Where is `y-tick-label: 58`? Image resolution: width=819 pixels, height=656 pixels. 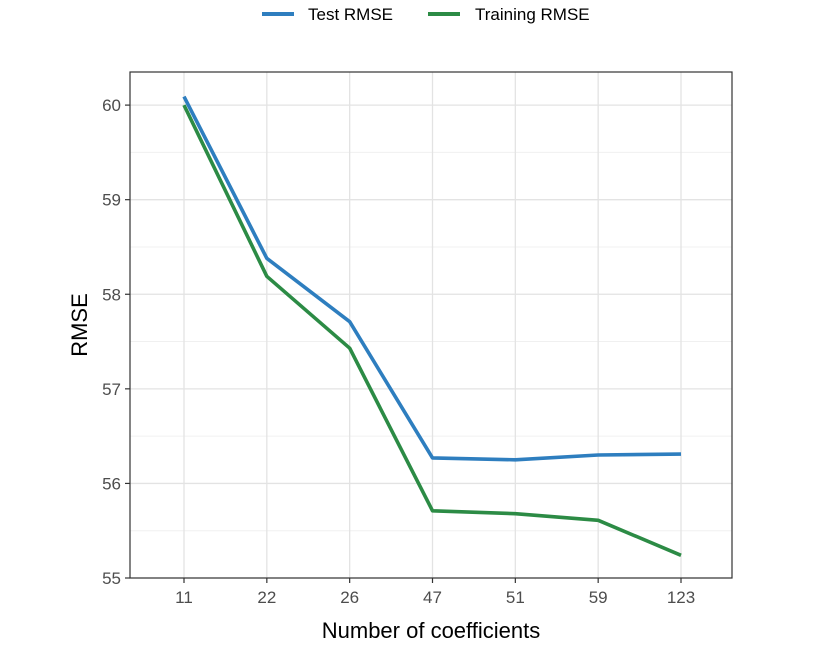
y-tick-label: 58 is located at coordinates (111, 294).